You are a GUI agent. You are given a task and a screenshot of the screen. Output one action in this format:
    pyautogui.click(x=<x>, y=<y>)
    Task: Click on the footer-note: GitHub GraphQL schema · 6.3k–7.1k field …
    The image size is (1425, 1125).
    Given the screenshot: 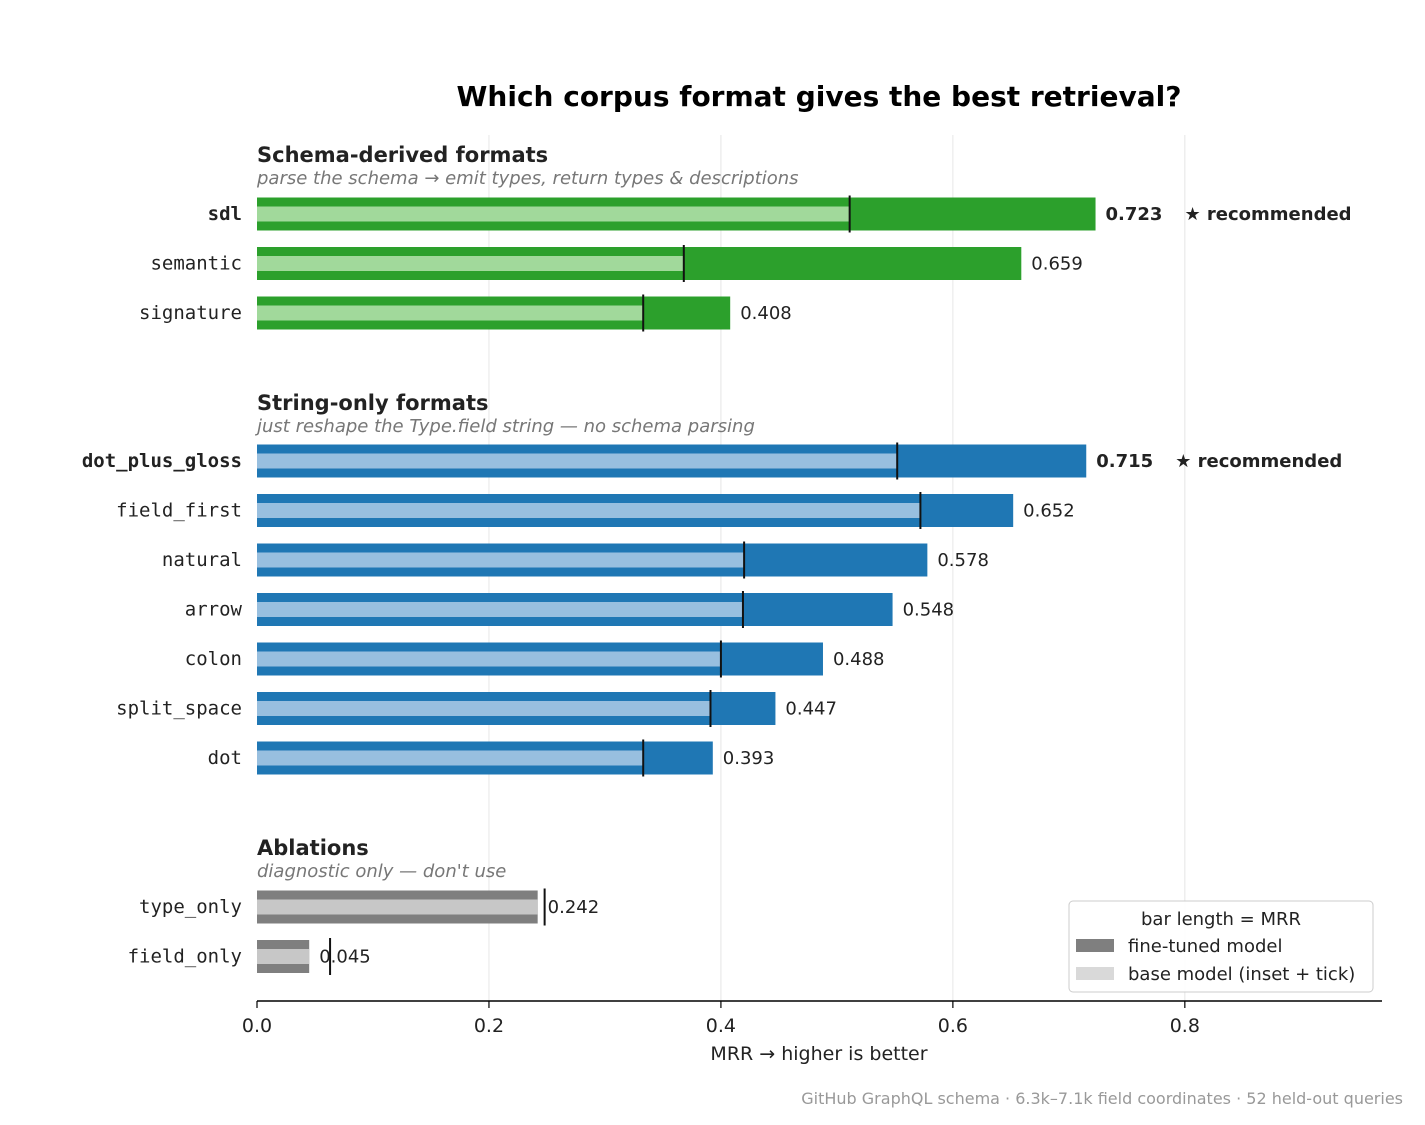 What is the action you would take?
    pyautogui.click(x=1102, y=1098)
    